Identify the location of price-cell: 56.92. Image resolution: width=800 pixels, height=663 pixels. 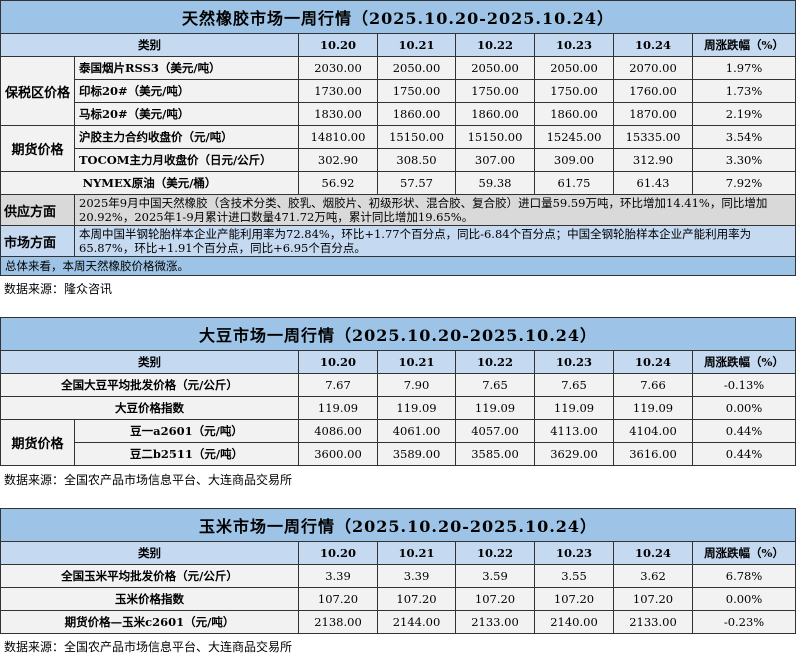
(338, 183).